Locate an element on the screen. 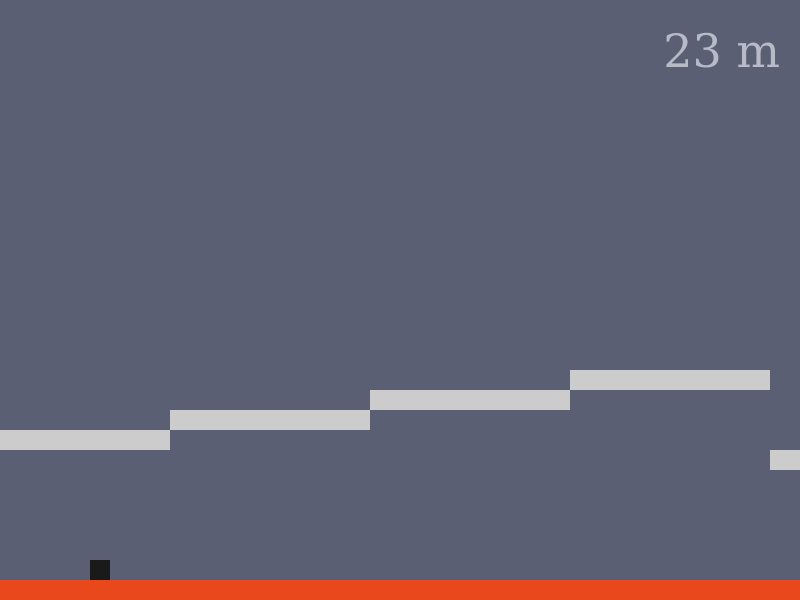 Image resolution: width=800 pixels, height=600 pixels. player-square is located at coordinates (100, 570).